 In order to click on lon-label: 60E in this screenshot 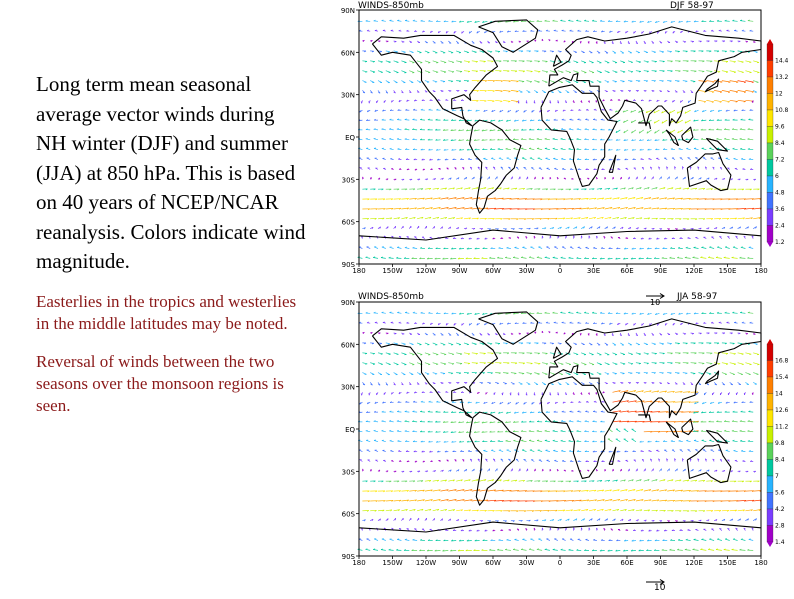, I will do `click(626, 271)`.